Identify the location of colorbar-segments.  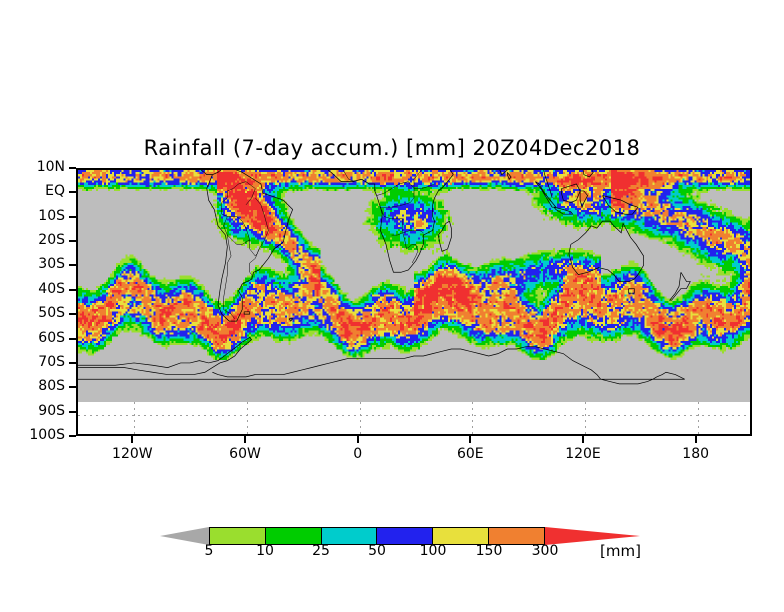
(377, 536).